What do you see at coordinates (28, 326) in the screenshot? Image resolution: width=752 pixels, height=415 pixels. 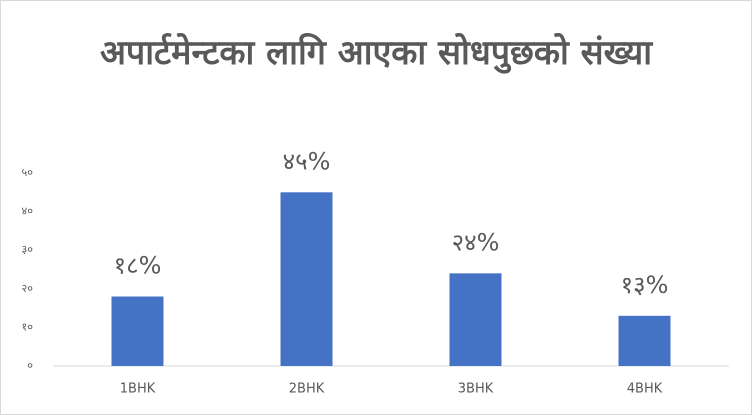 I see `y-tick-label: १०` at bounding box center [28, 326].